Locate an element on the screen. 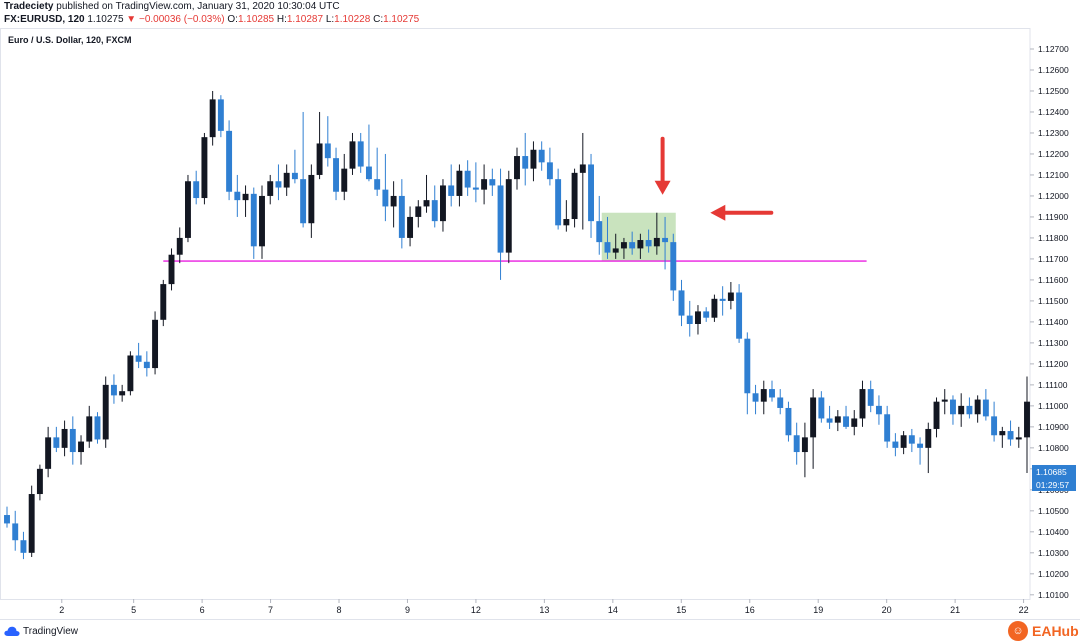 The height and width of the screenshot is (644, 1080). tradingview-logo: TradingView is located at coordinates (41, 631).